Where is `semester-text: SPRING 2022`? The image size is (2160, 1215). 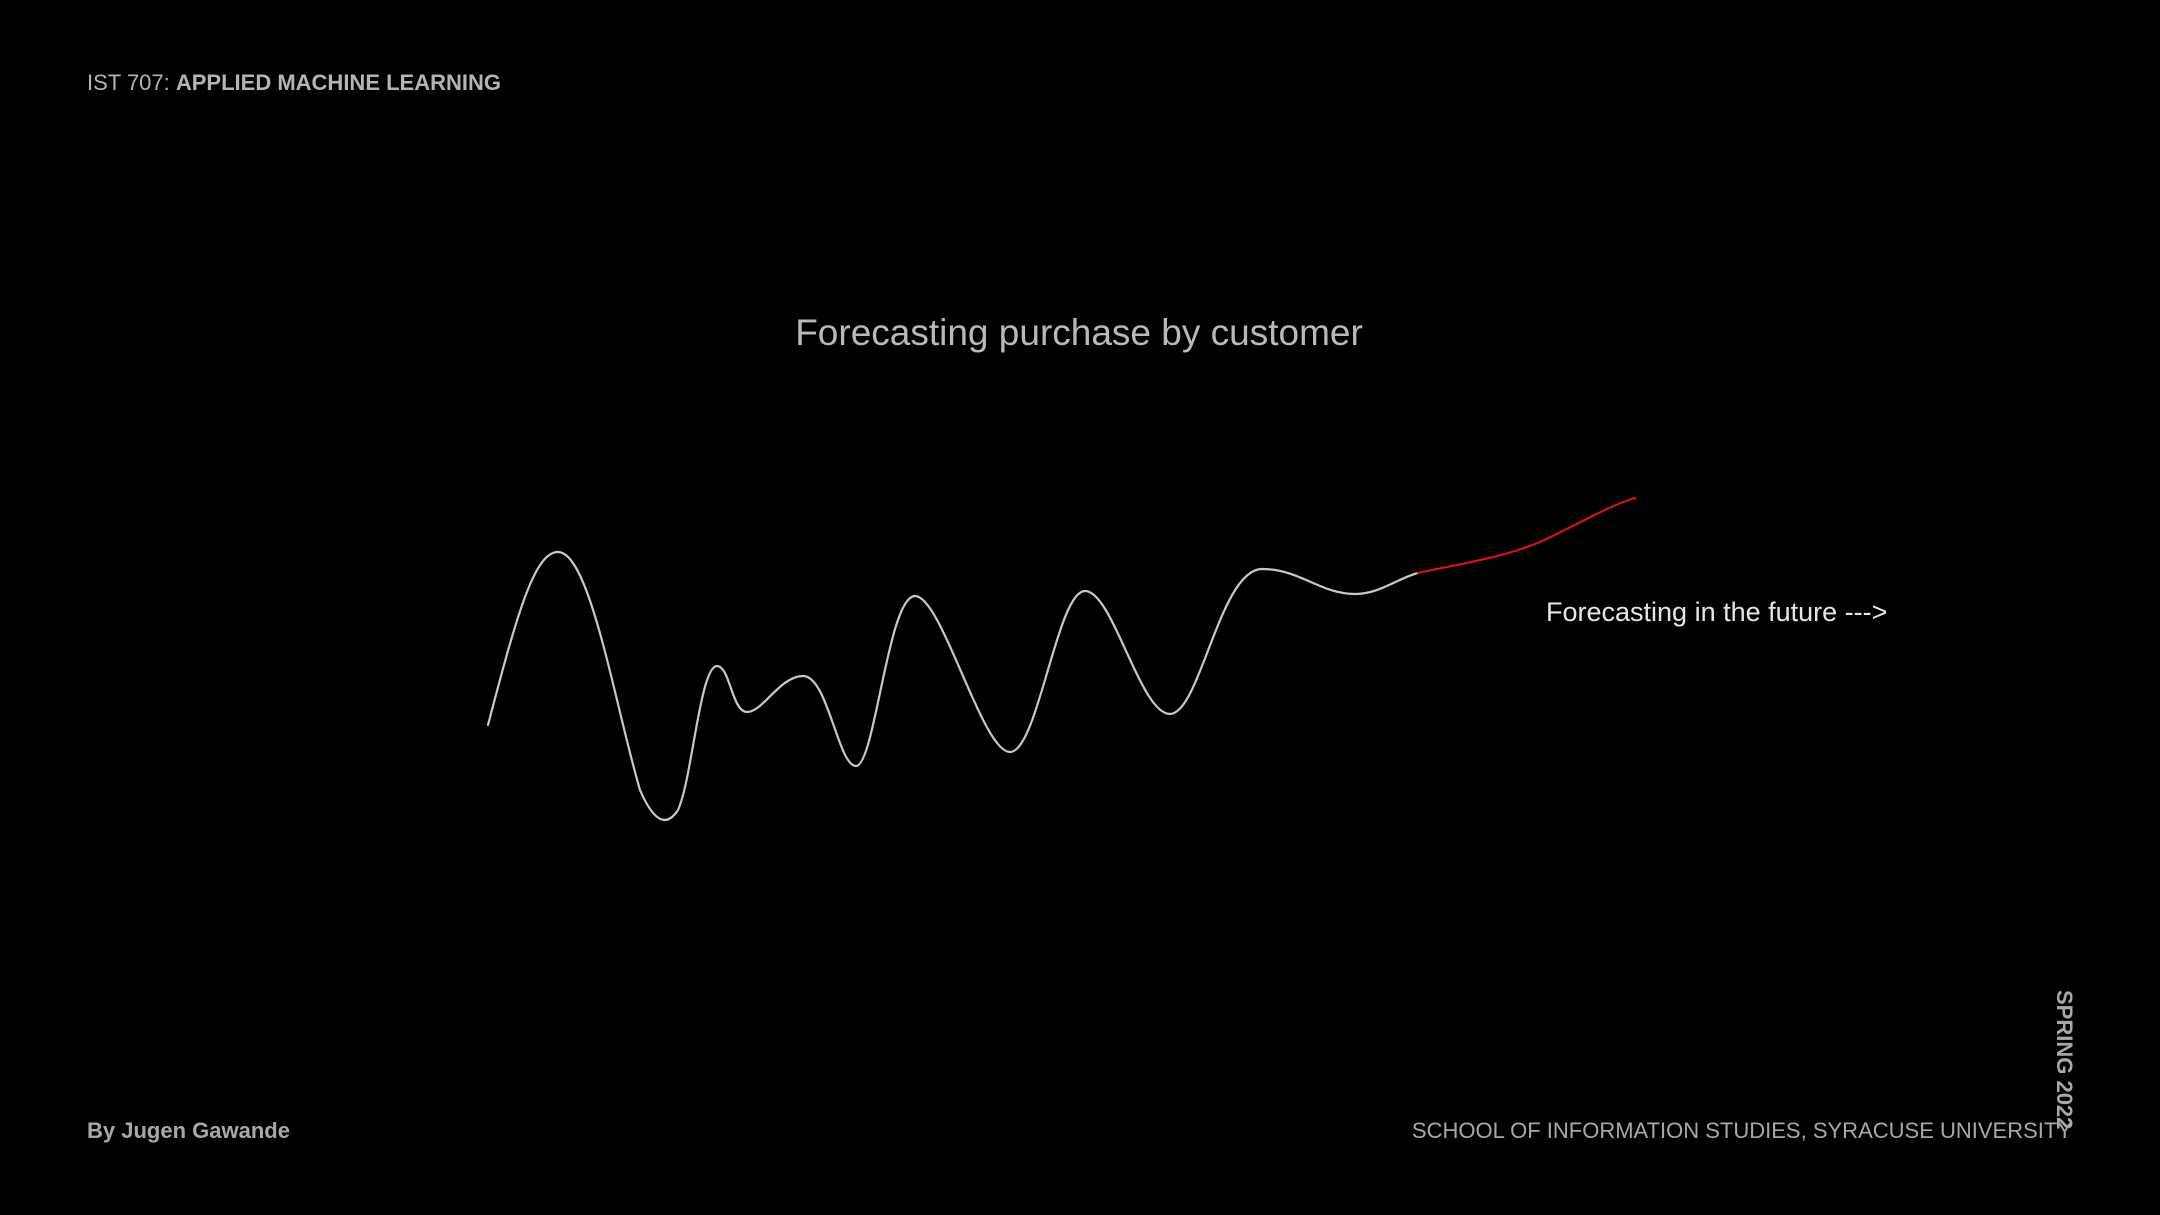
semester-text: SPRING 2022 is located at coordinates (2064, 1060).